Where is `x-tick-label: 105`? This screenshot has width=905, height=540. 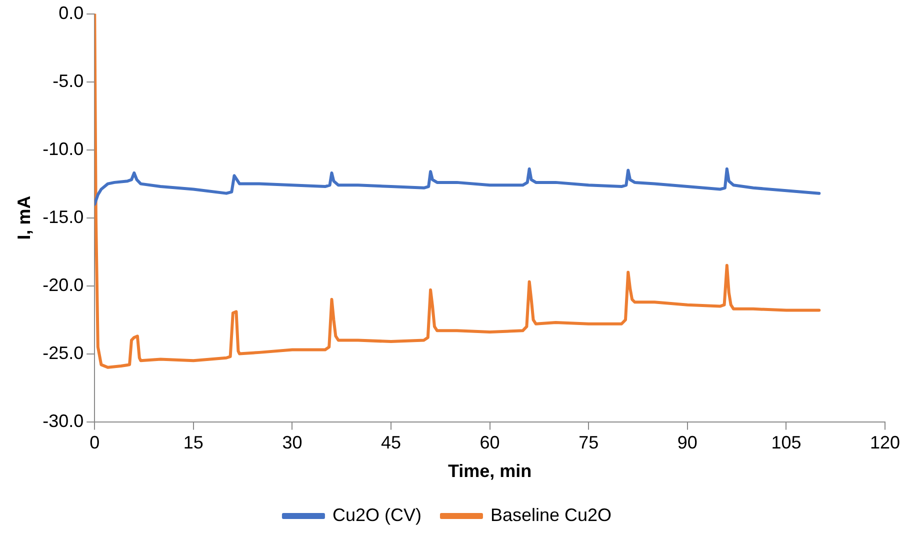
x-tick-label: 105 is located at coordinates (786, 442).